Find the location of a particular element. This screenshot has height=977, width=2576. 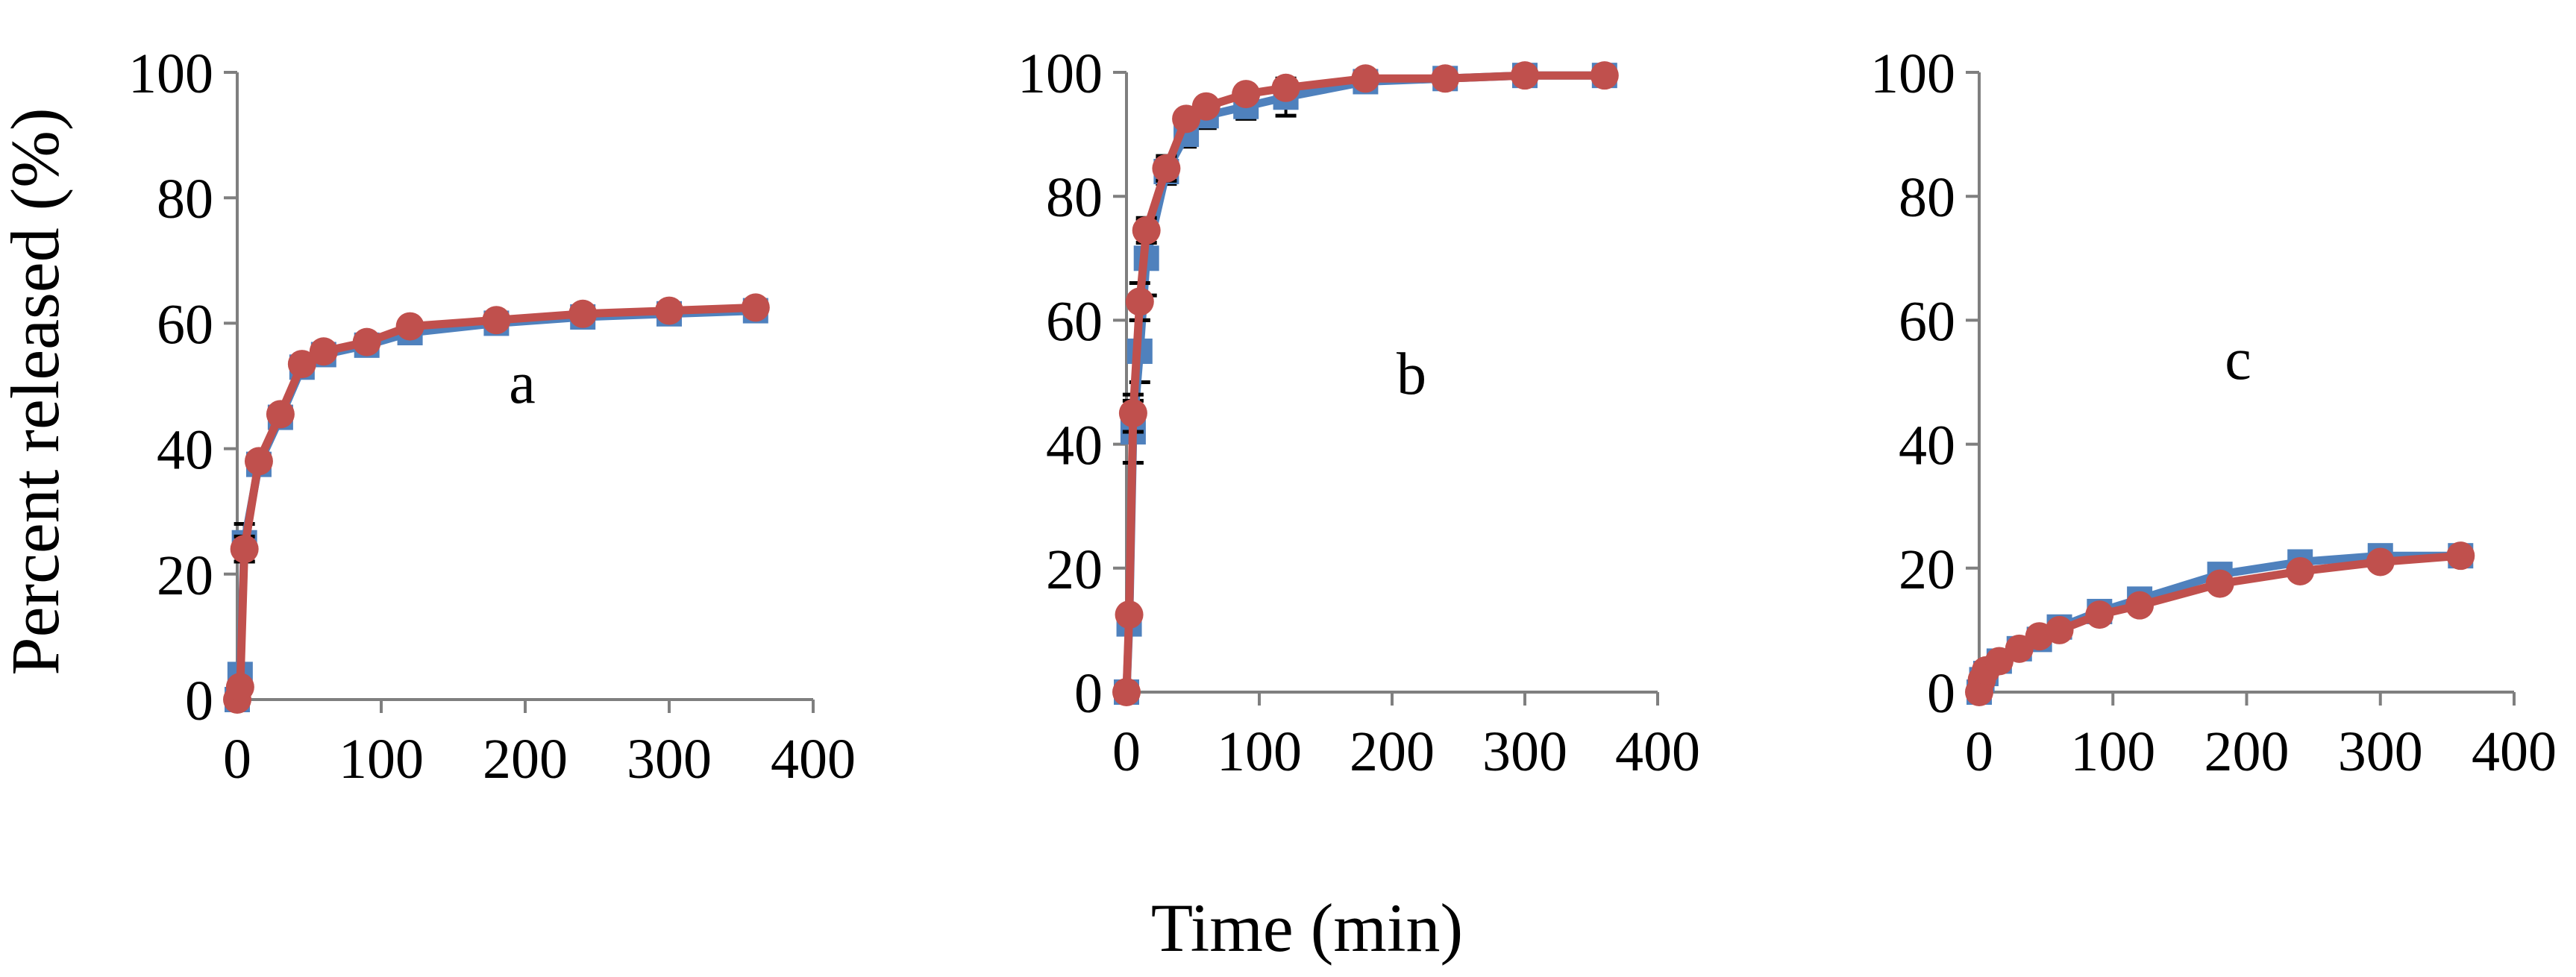

panel-label: c is located at coordinates (2238, 359).